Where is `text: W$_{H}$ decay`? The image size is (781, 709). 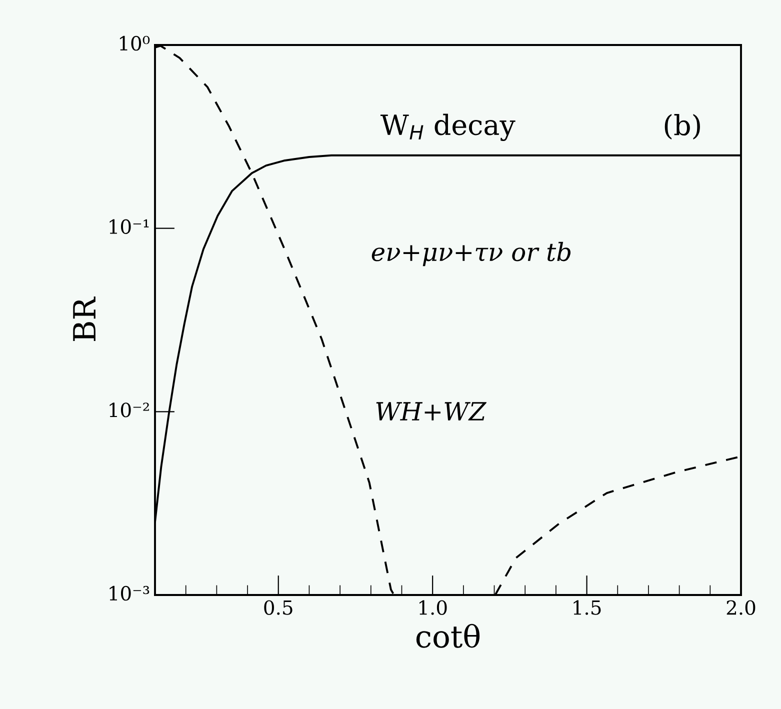
text: W$_{H}$ decay is located at coordinates (448, 128).